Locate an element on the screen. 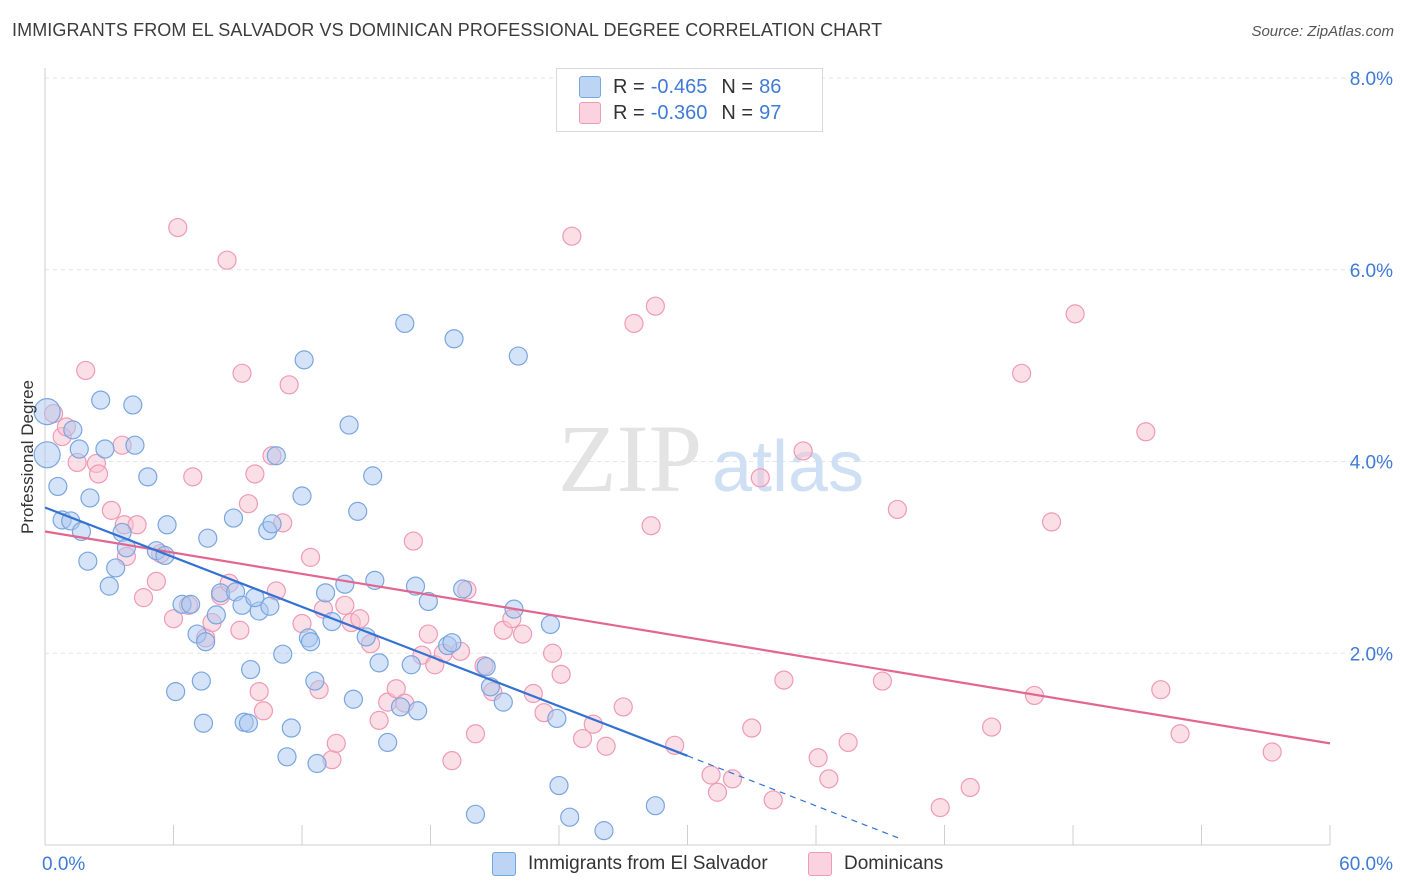 The width and height of the screenshot is (1406, 892). pink-legend-swatch is located at coordinates (820, 864).